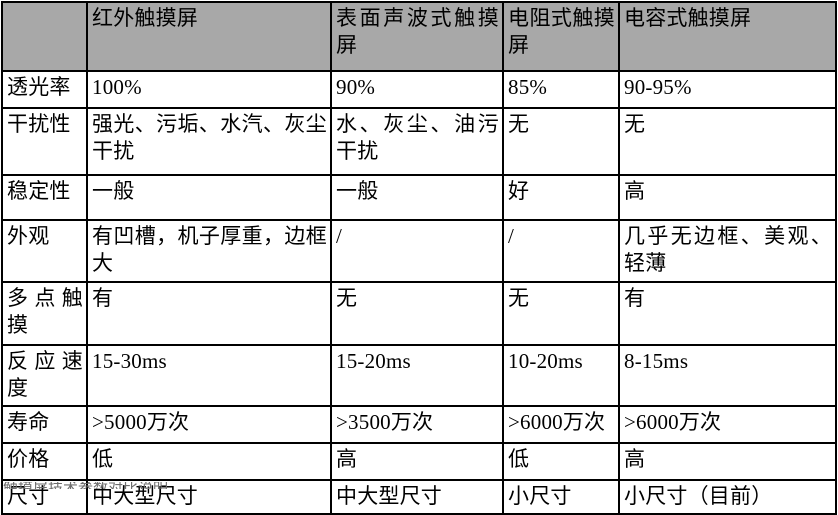 The height and width of the screenshot is (515, 838). I want to click on table-header: 红外触摸屏 表面声波式触摸屏 电阻式触摸屏 电容式触摸屏, so click(419, 36).